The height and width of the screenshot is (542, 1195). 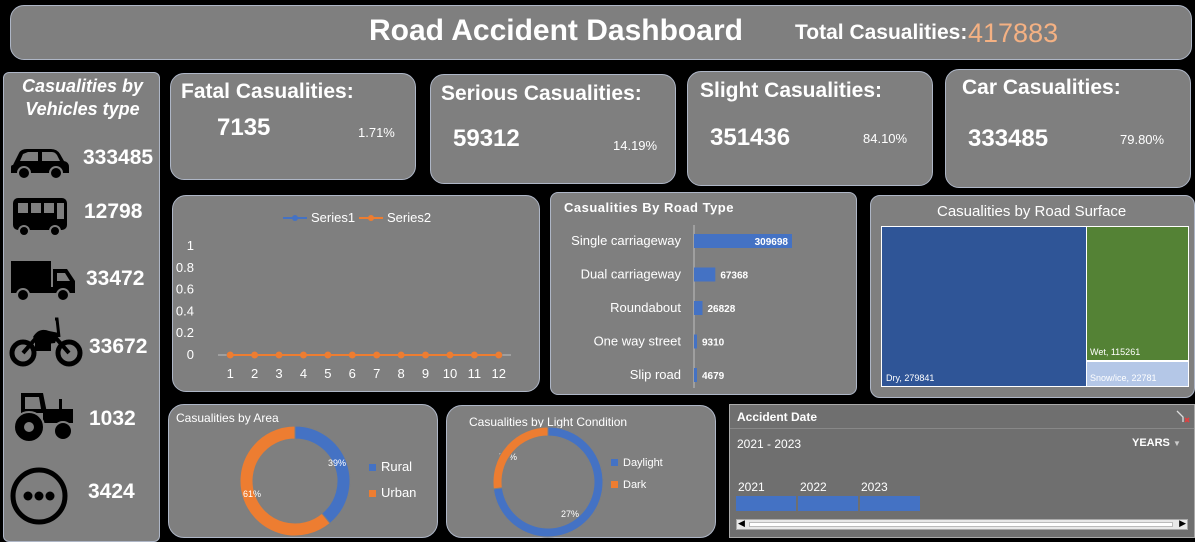 What do you see at coordinates (450, 373) in the screenshot?
I see `x-tick-label: 10` at bounding box center [450, 373].